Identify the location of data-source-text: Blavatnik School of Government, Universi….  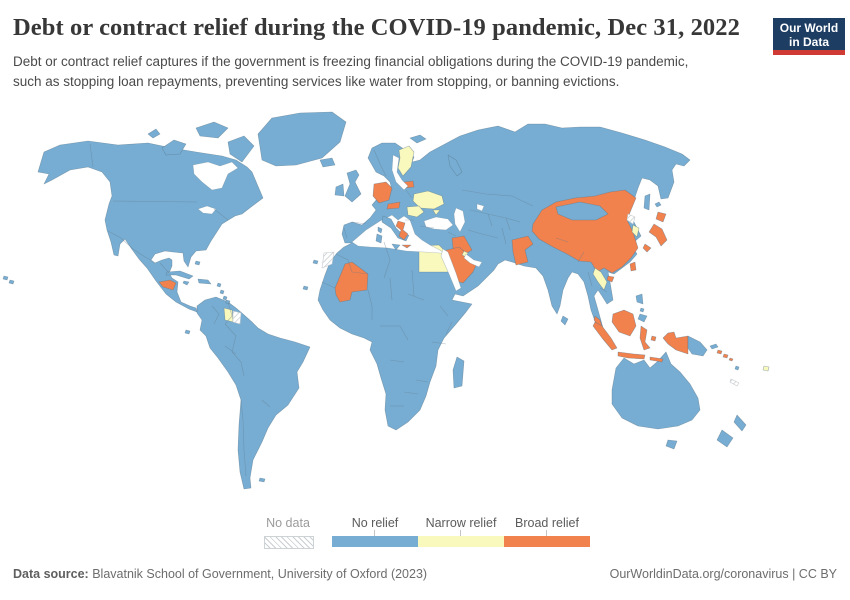
(258, 574).